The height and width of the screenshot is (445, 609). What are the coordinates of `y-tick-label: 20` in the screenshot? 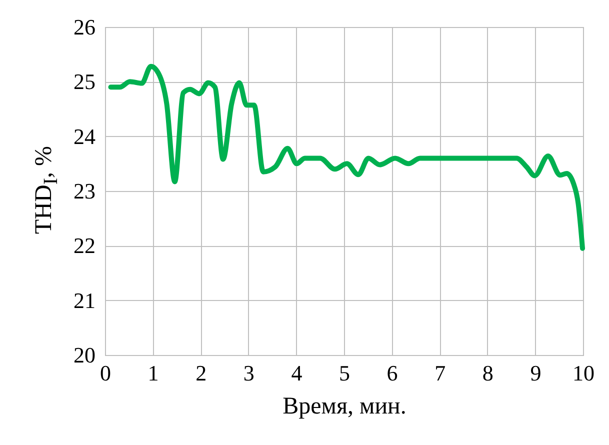 It's located at (85, 355).